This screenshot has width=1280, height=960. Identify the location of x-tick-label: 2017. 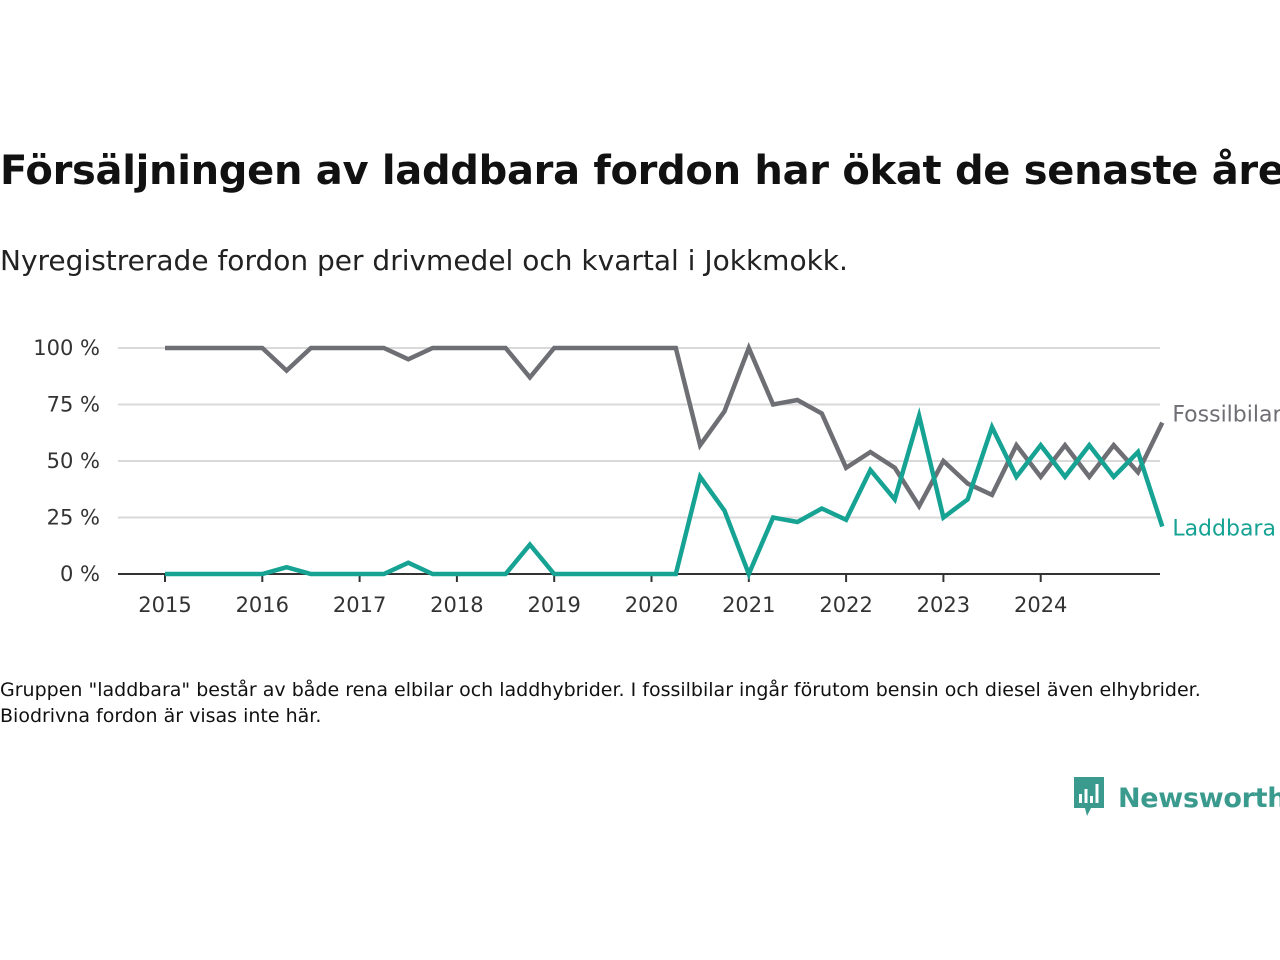
(359, 605).